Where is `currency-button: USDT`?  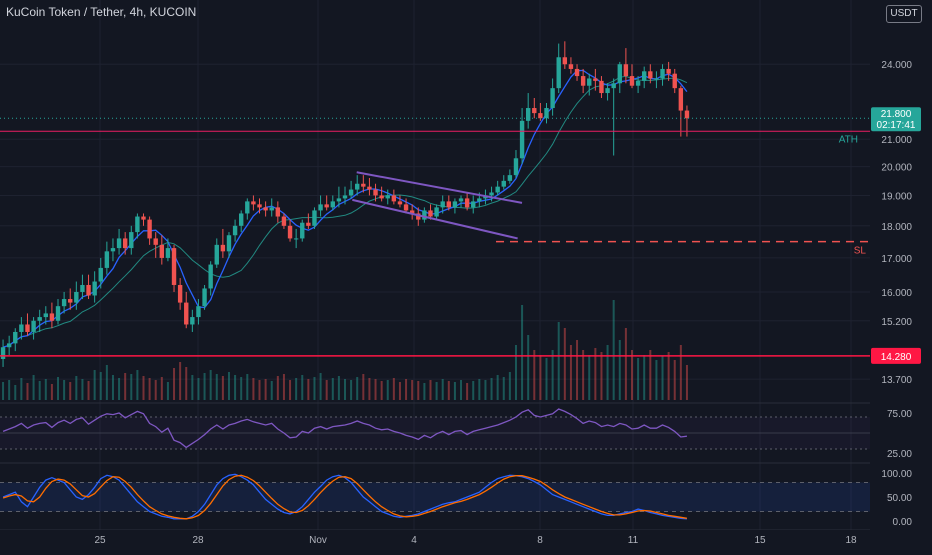 currency-button: USDT is located at coordinates (904, 14).